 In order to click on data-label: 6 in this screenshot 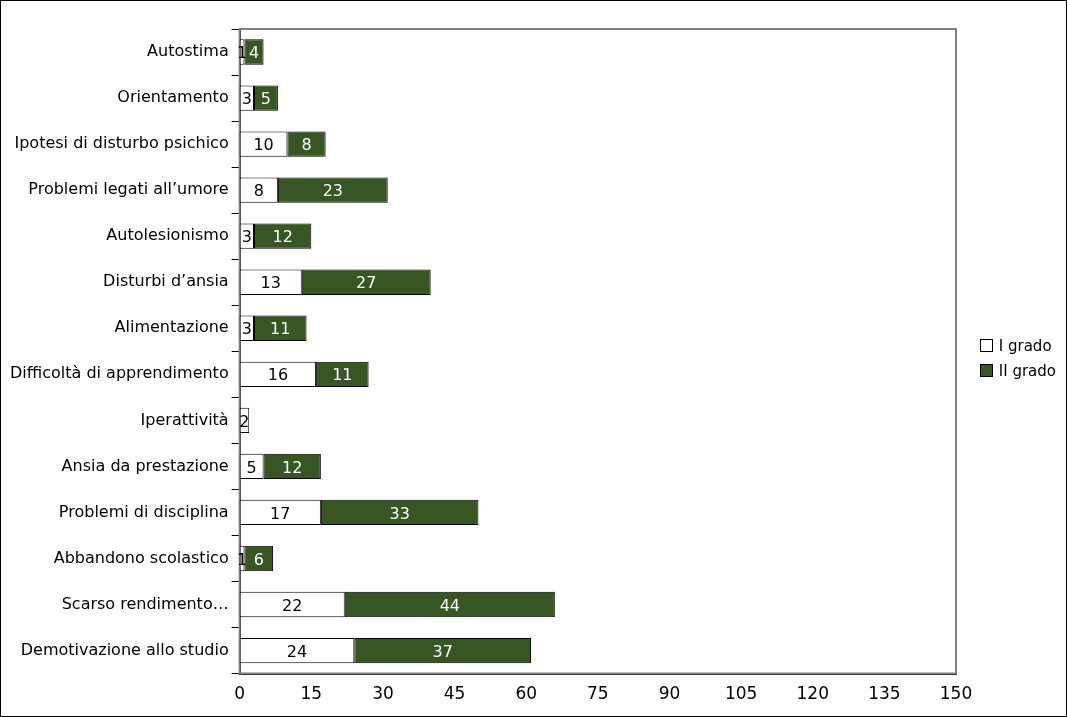, I will do `click(258, 559)`.